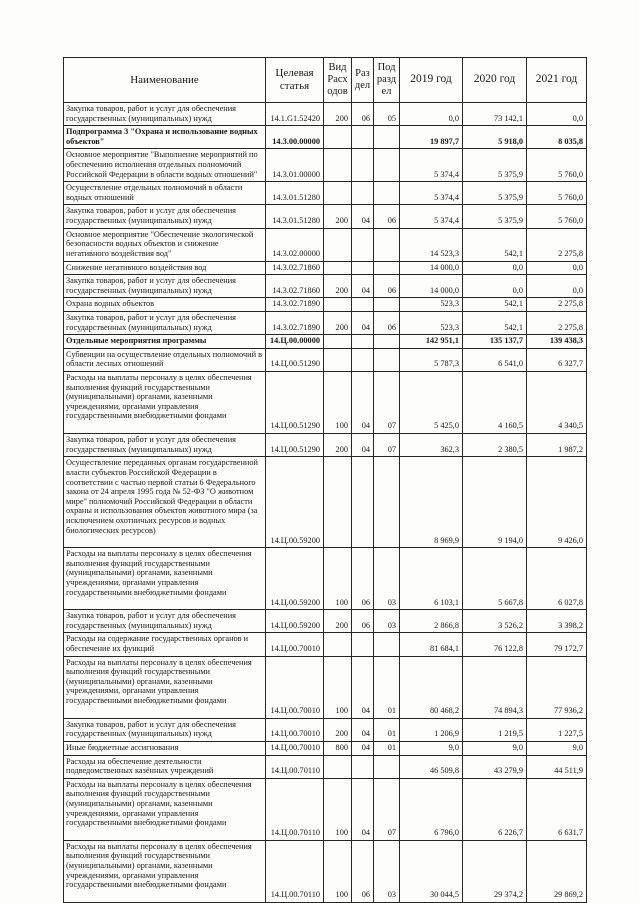  I want to click on year-2020-cell: 76 122,8, so click(494, 644).